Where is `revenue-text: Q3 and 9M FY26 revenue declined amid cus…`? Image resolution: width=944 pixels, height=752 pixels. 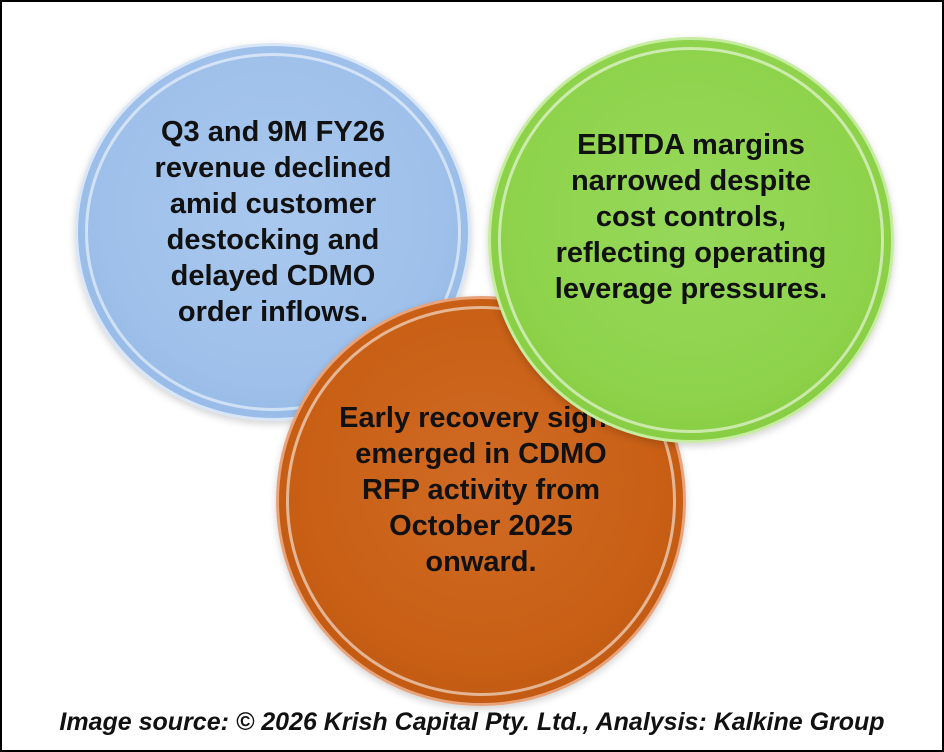
revenue-text: Q3 and 9M FY26 revenue declined amid cus… is located at coordinates (273, 222).